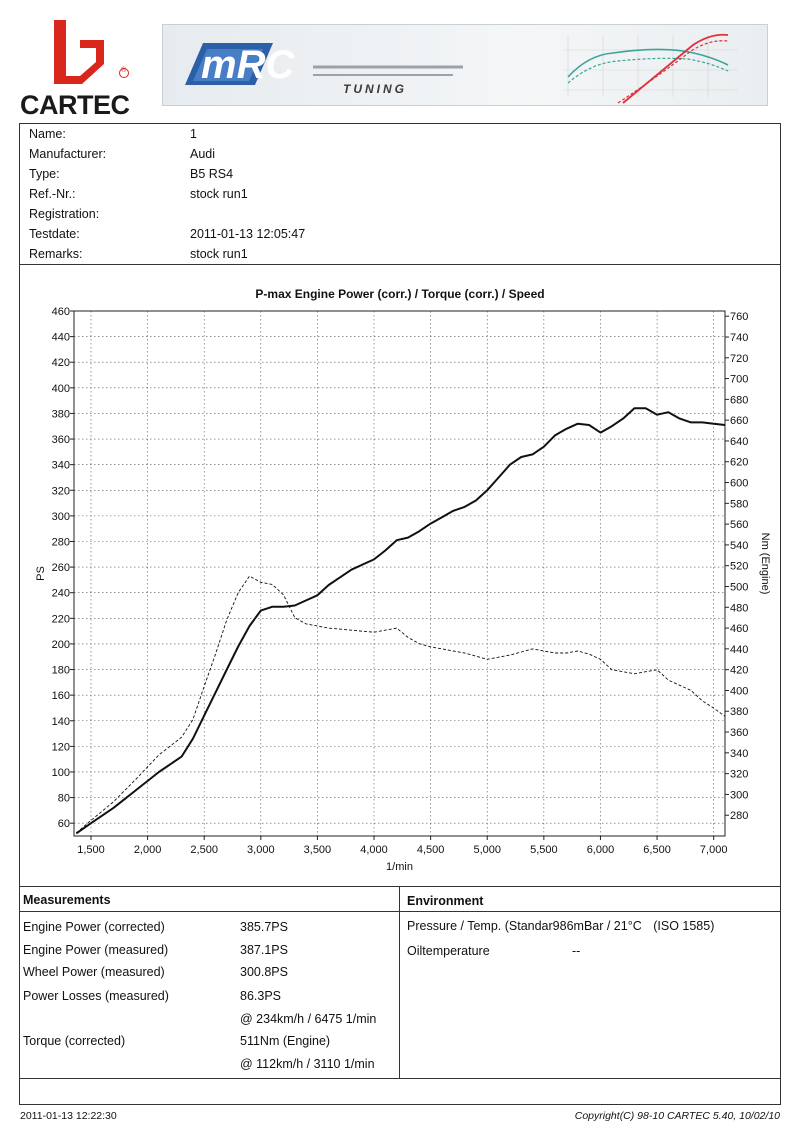 The height and width of the screenshot is (1145, 800). I want to click on cartec-logo: ® CARTEC, so click(85, 70).